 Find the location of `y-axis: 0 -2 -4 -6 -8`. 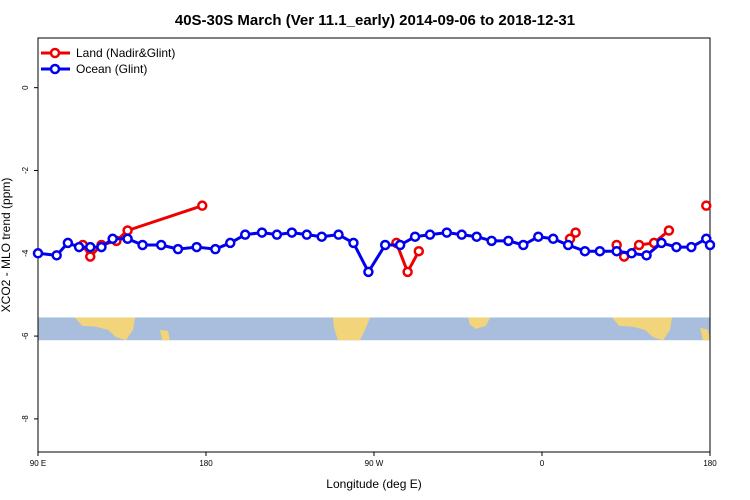

y-axis: 0 -2 -4 -6 -8 is located at coordinates (29, 254).